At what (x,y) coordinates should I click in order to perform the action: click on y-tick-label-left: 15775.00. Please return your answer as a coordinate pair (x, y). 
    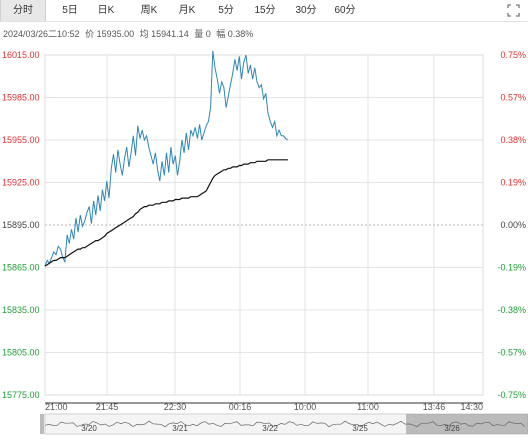
    Looking at the image, I should click on (21, 395).